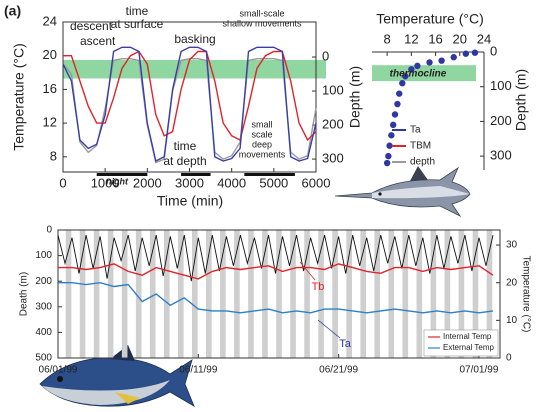 The height and width of the screenshot is (412, 536). I want to click on x-label: Temperature (°C), so click(430, 19).